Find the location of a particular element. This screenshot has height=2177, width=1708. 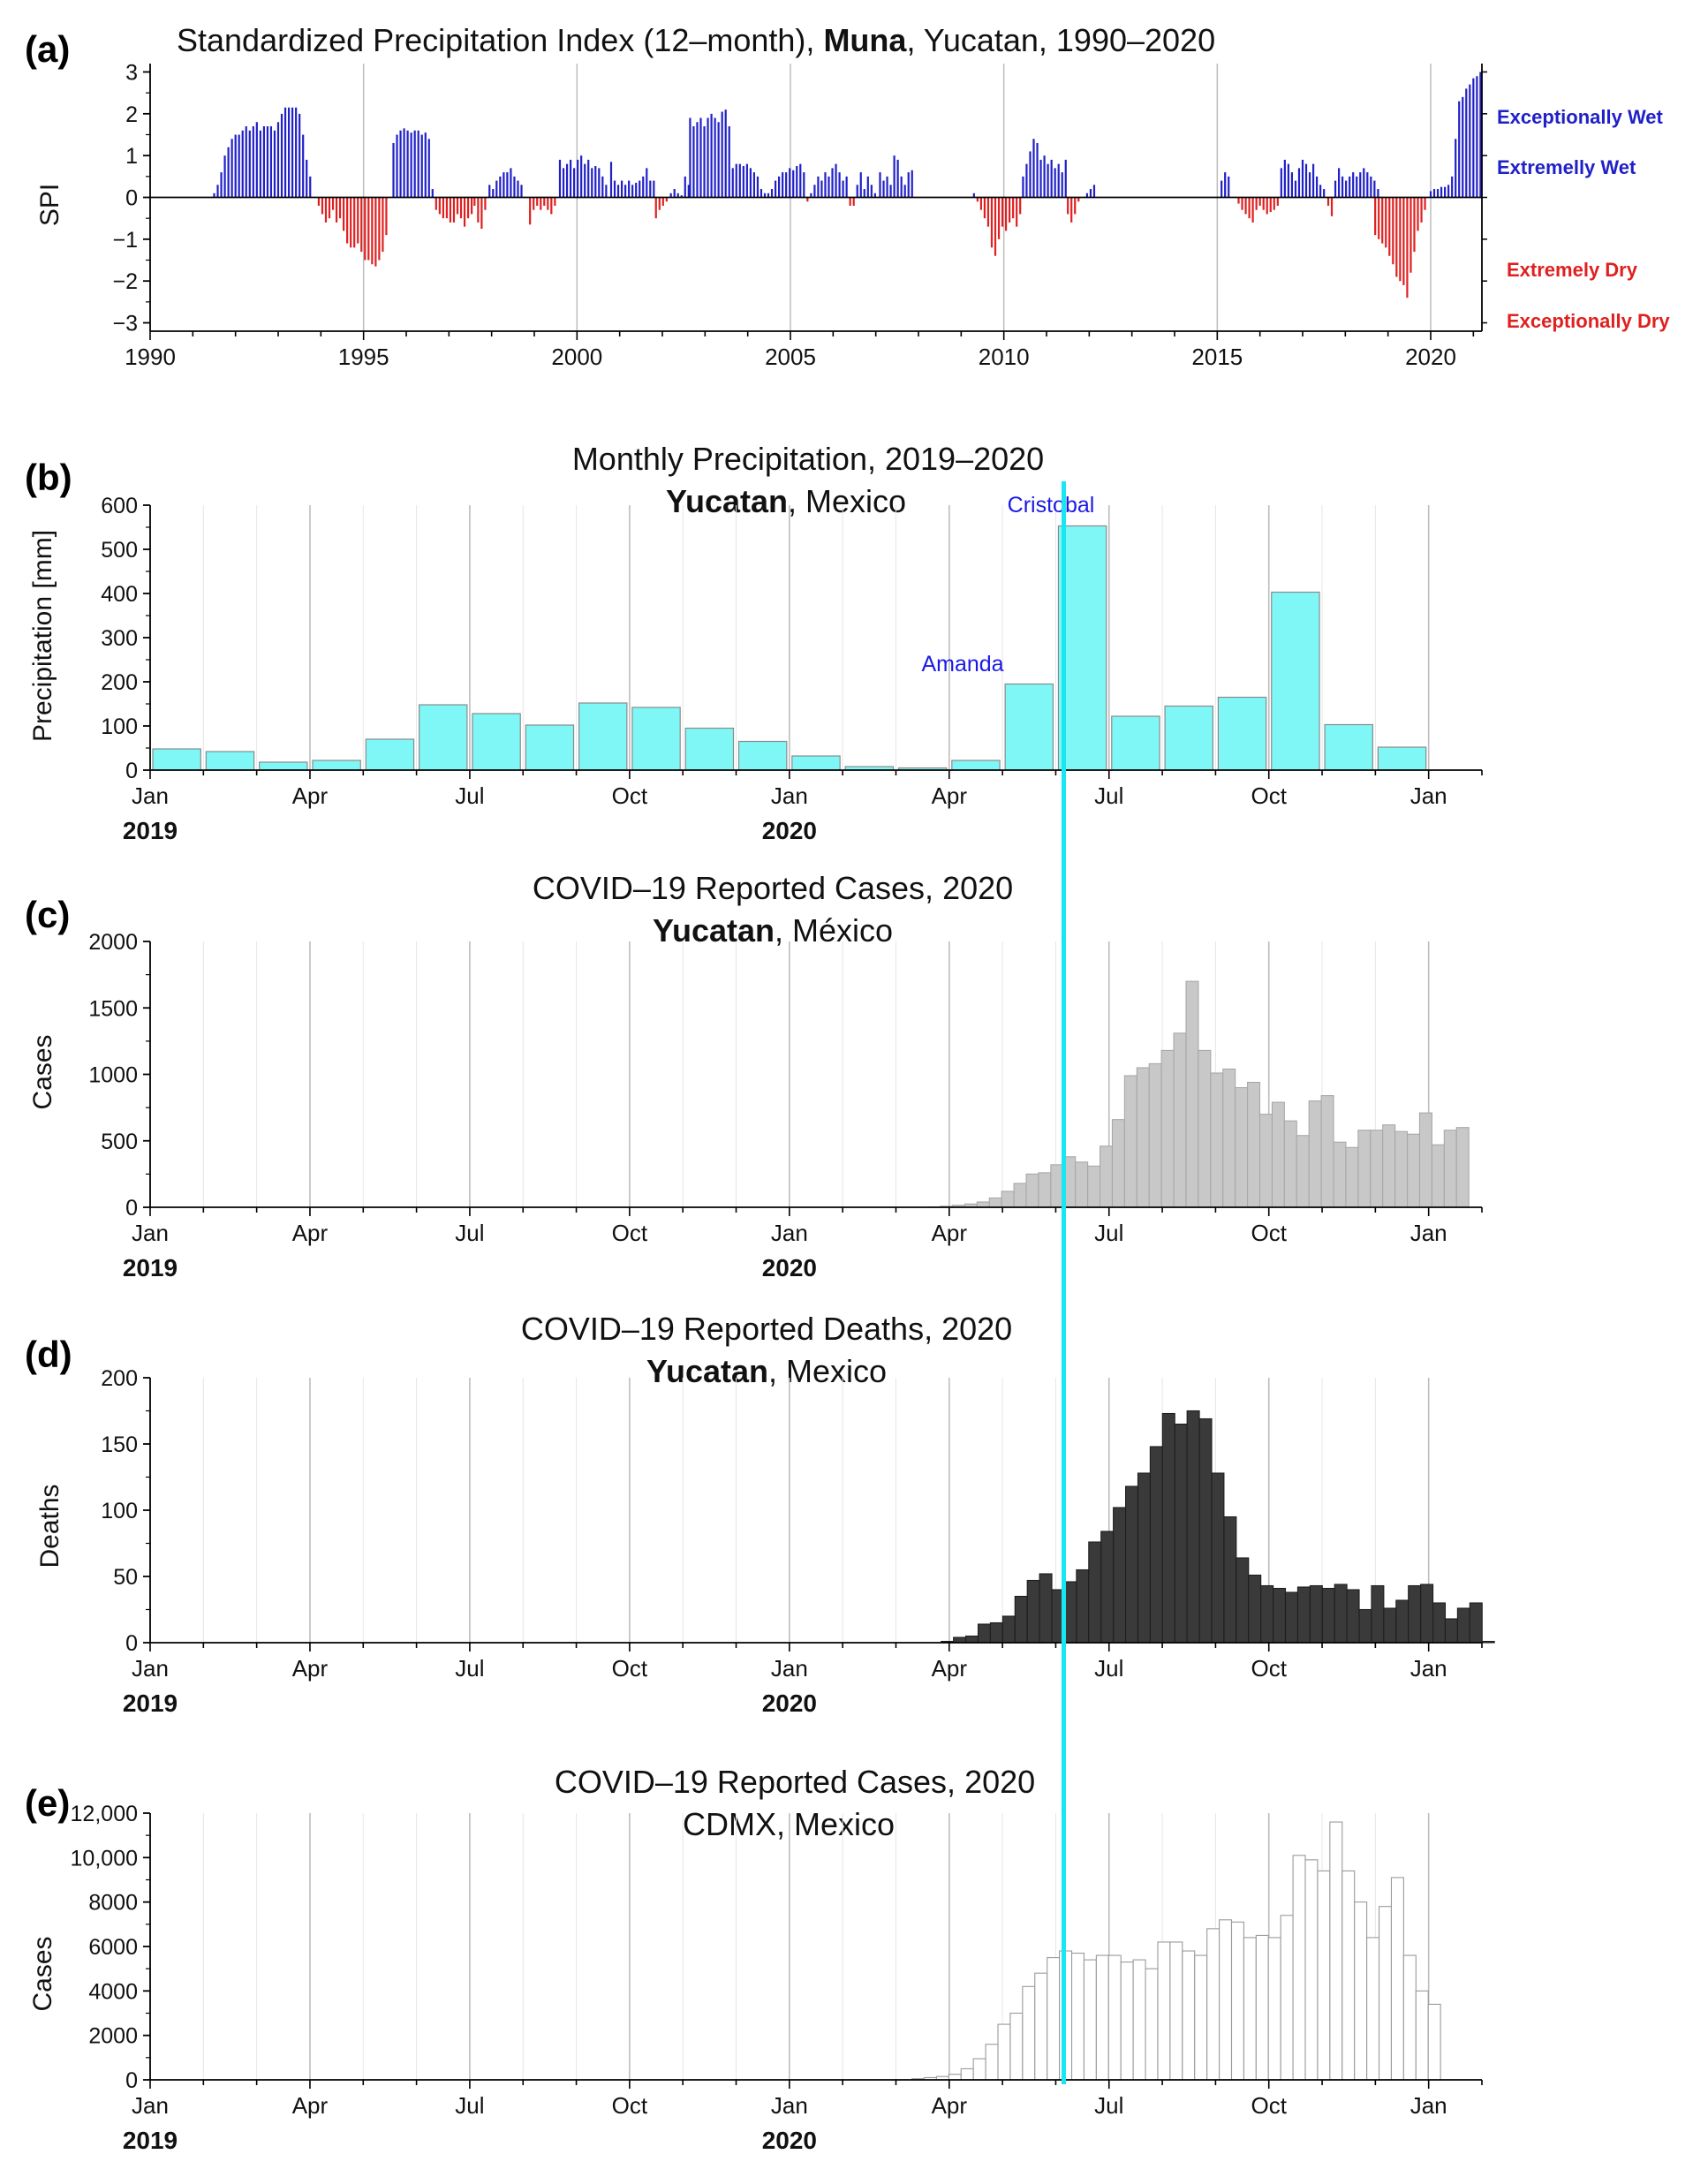

y-tick-label: 400 is located at coordinates (119, 594).